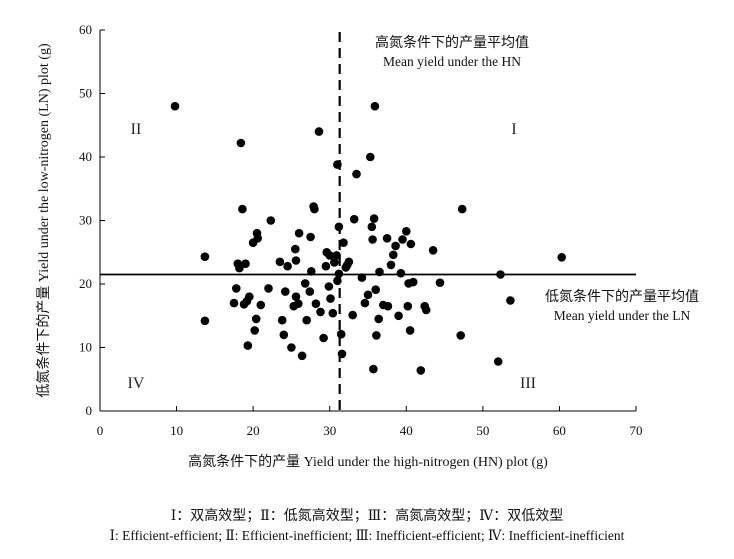  What do you see at coordinates (367, 516) in the screenshot?
I see `caption-chinese: Ⅰ：双高效型；Ⅱ：低氮高效型；Ⅲ：高氮高效型；Ⅳ：双低效型` at bounding box center [367, 516].